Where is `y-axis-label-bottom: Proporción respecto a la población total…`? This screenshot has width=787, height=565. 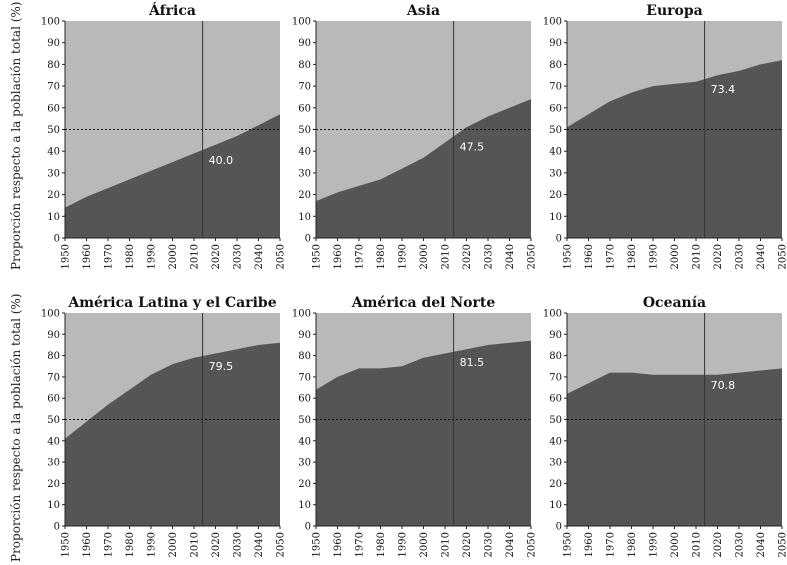 y-axis-label-bottom: Proporción respecto a la población total… is located at coordinates (16, 428).